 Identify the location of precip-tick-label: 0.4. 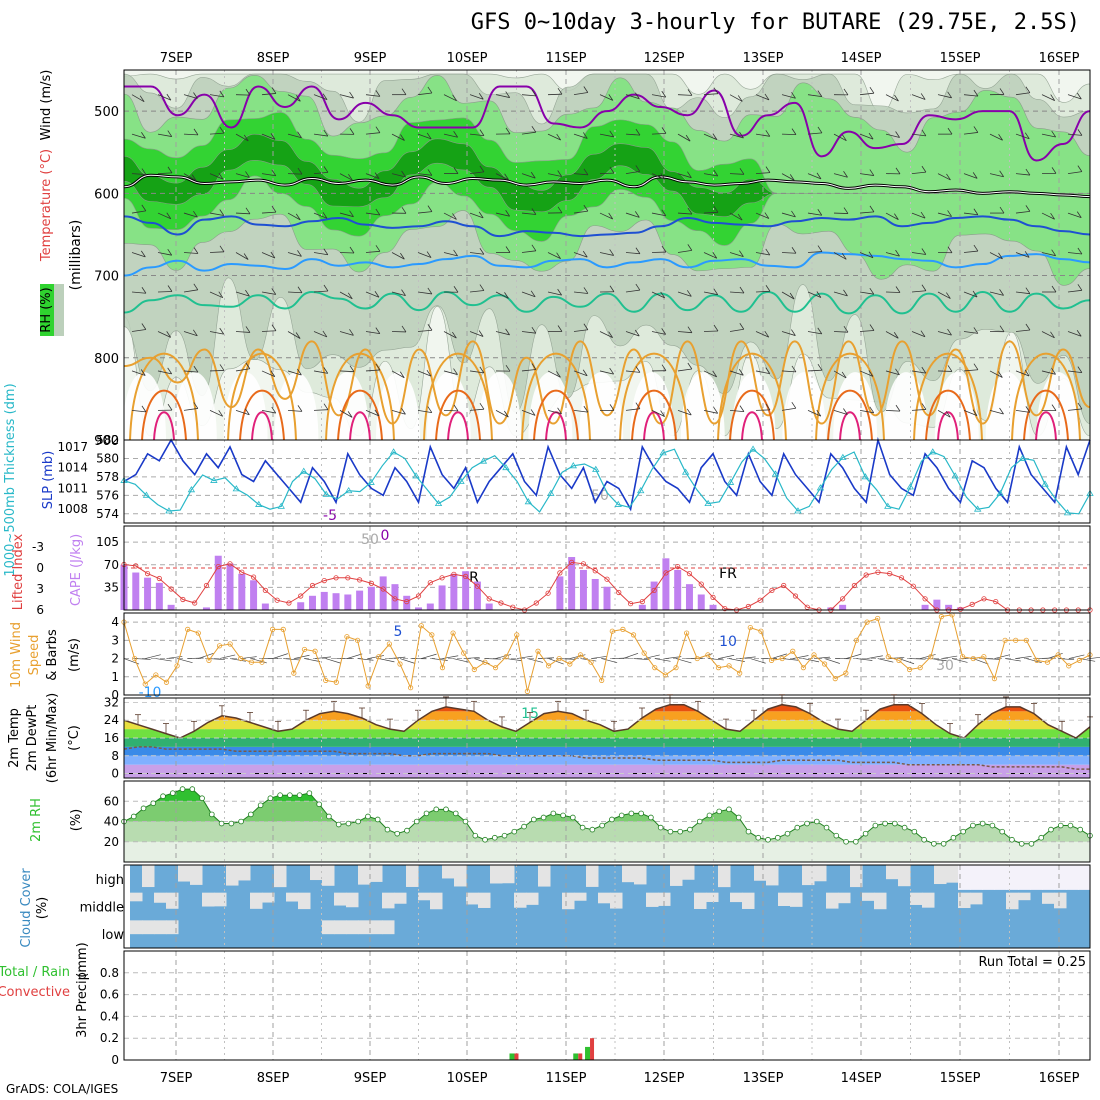
(109, 1016).